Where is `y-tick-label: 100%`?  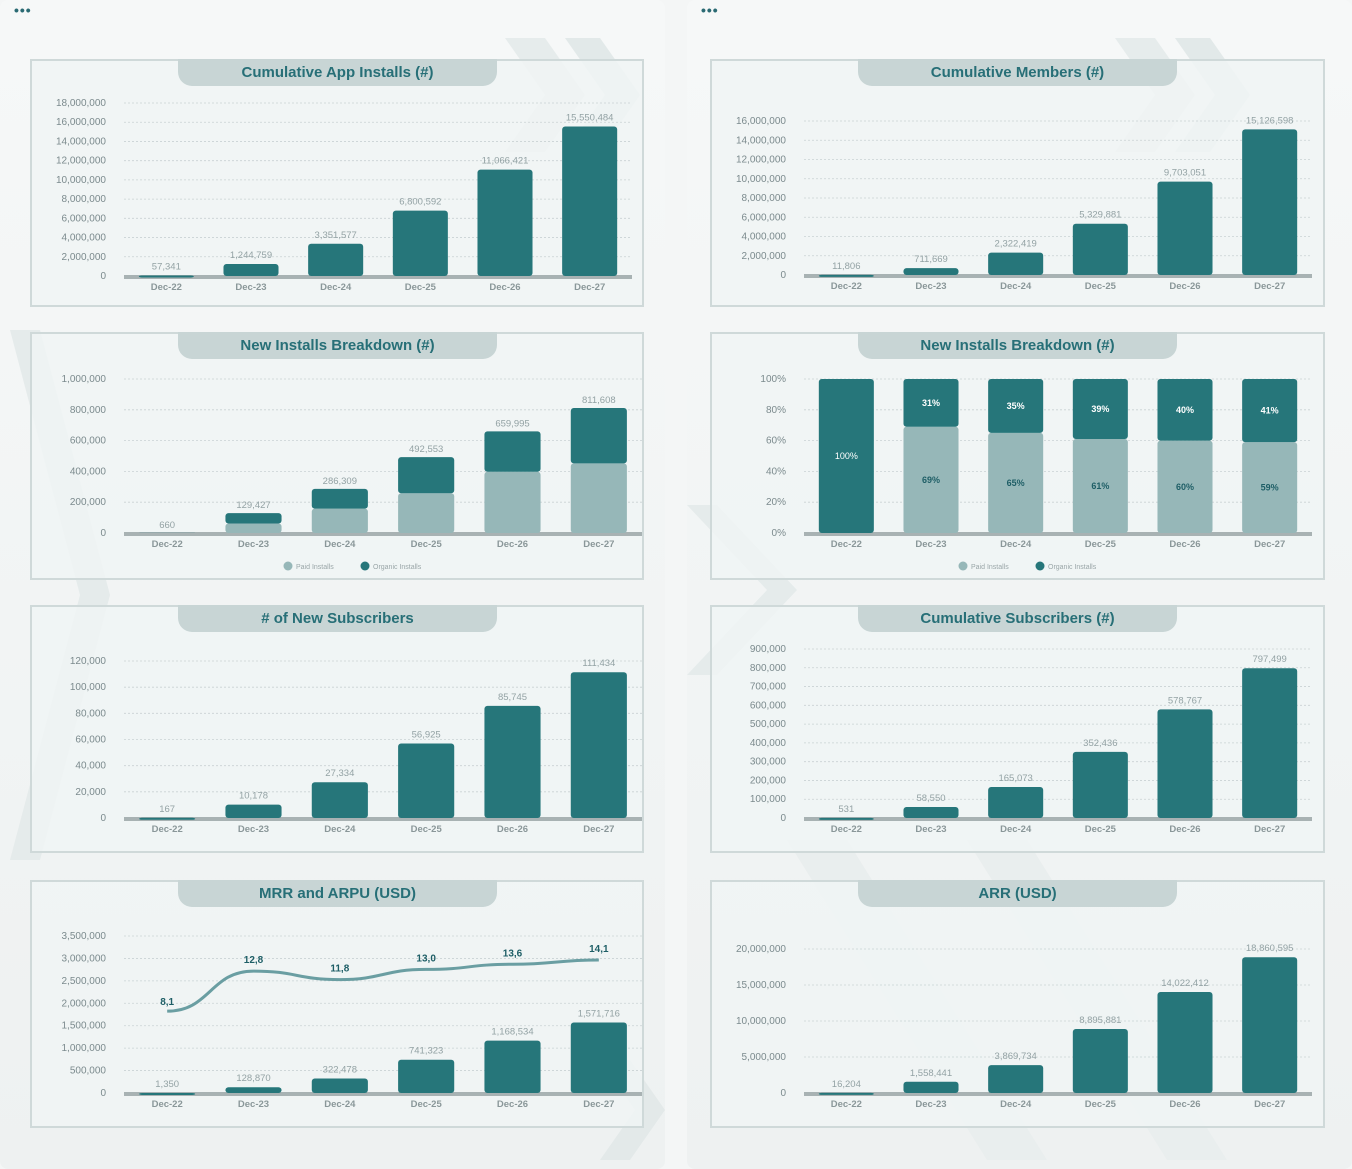
y-tick-label: 100% is located at coordinates (773, 379).